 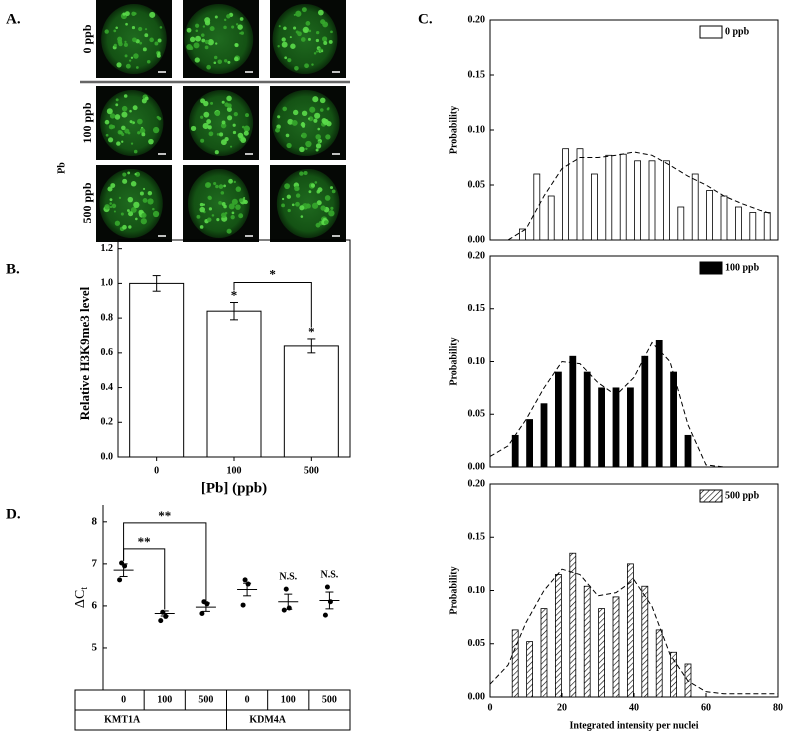 What do you see at coordinates (107, 248) in the screenshot?
I see `y-tick-label: 1.2` at bounding box center [107, 248].